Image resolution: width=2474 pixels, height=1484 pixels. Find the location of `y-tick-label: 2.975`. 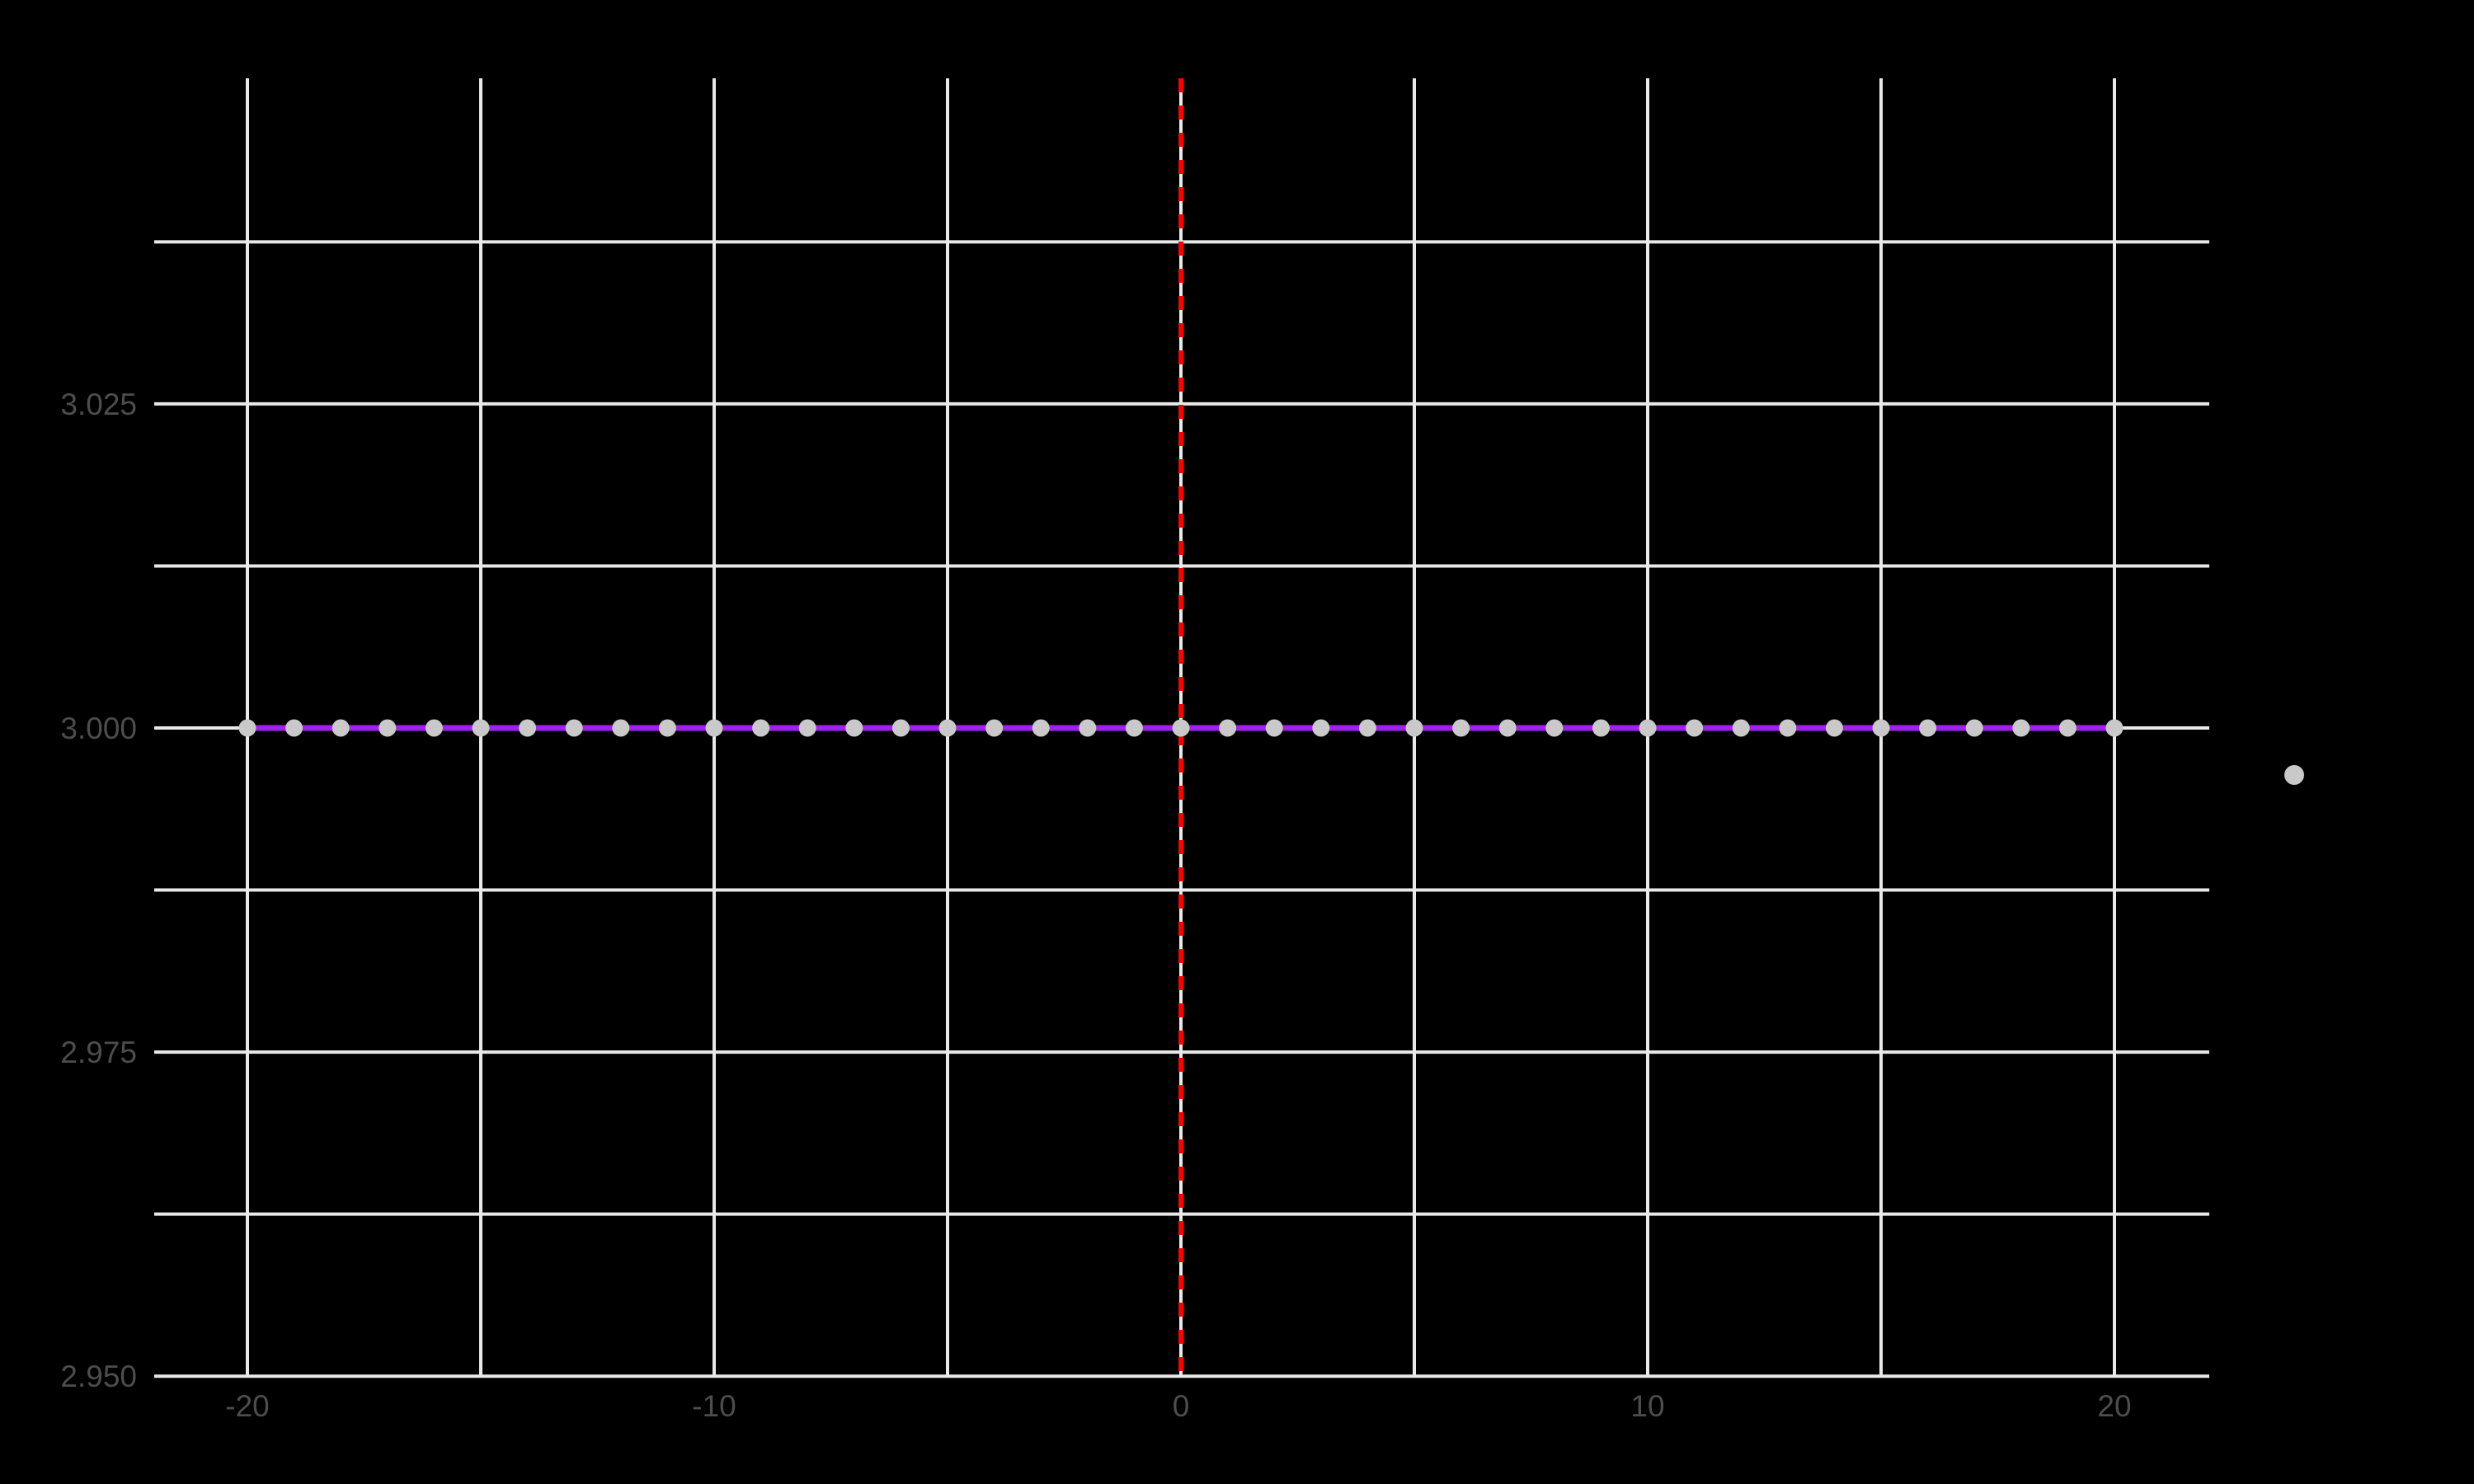

y-tick-label: 2.975 is located at coordinates (98, 1052).